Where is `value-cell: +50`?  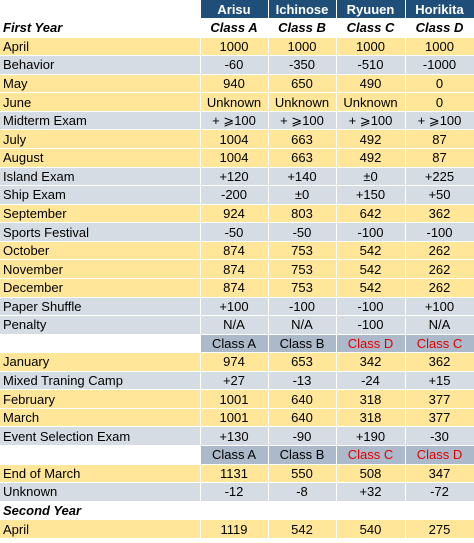 value-cell: +50 is located at coordinates (439, 195).